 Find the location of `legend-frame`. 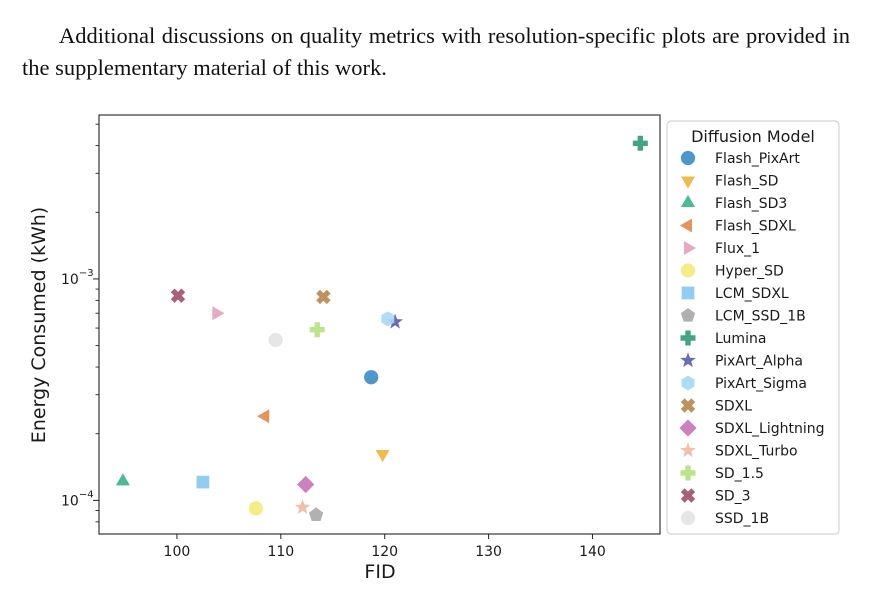

legend-frame is located at coordinates (753, 327).